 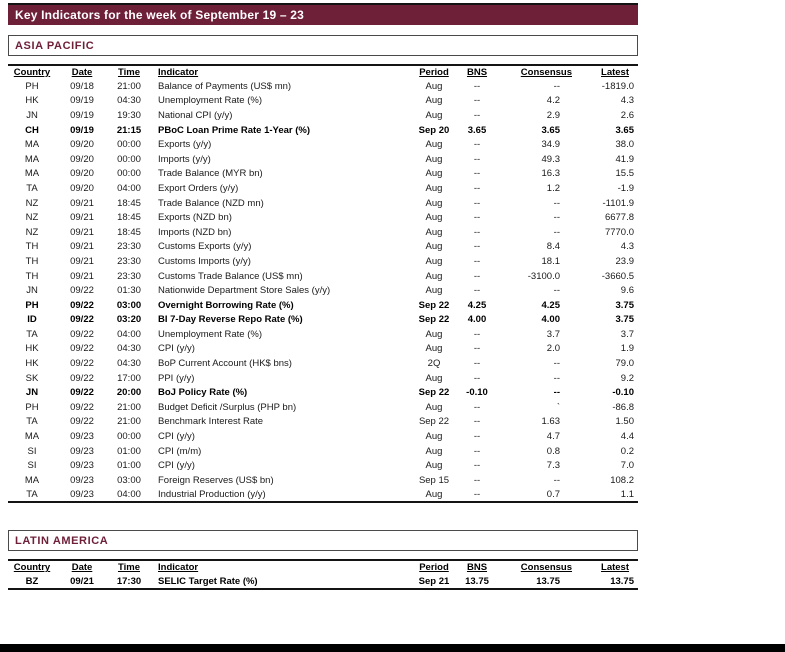 What do you see at coordinates (195, 232) in the screenshot?
I see `cell-indicator: Imports (NZD bn)` at bounding box center [195, 232].